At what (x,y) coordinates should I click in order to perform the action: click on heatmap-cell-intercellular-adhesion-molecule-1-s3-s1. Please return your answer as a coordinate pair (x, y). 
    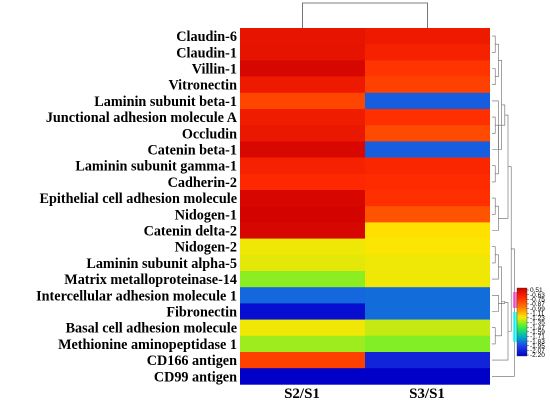
    Looking at the image, I should click on (427, 295).